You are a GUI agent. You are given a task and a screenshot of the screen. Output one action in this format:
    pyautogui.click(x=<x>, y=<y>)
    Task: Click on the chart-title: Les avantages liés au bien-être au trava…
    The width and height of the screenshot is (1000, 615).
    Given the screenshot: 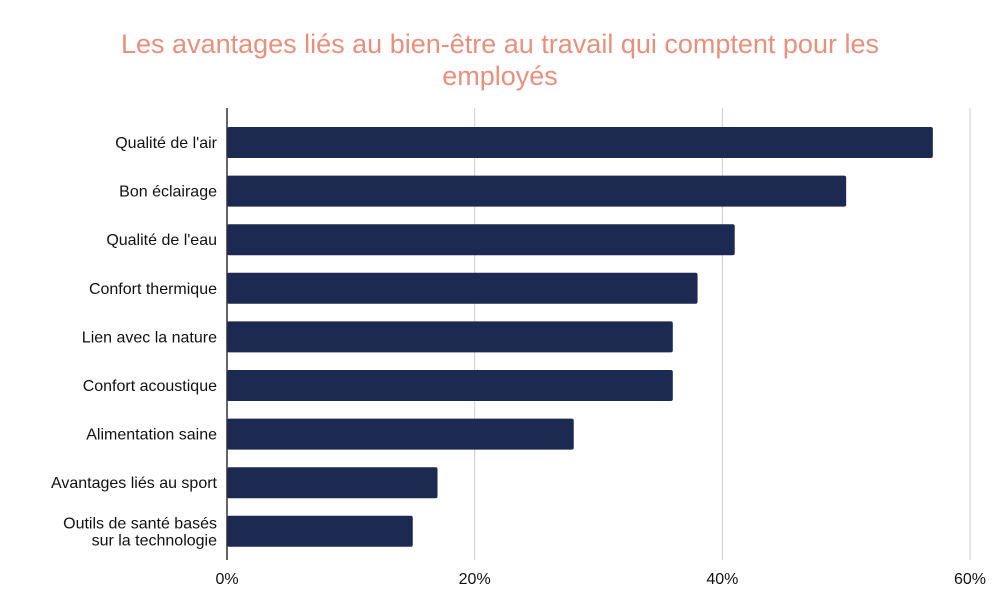 What is the action you would take?
    pyautogui.click(x=500, y=60)
    